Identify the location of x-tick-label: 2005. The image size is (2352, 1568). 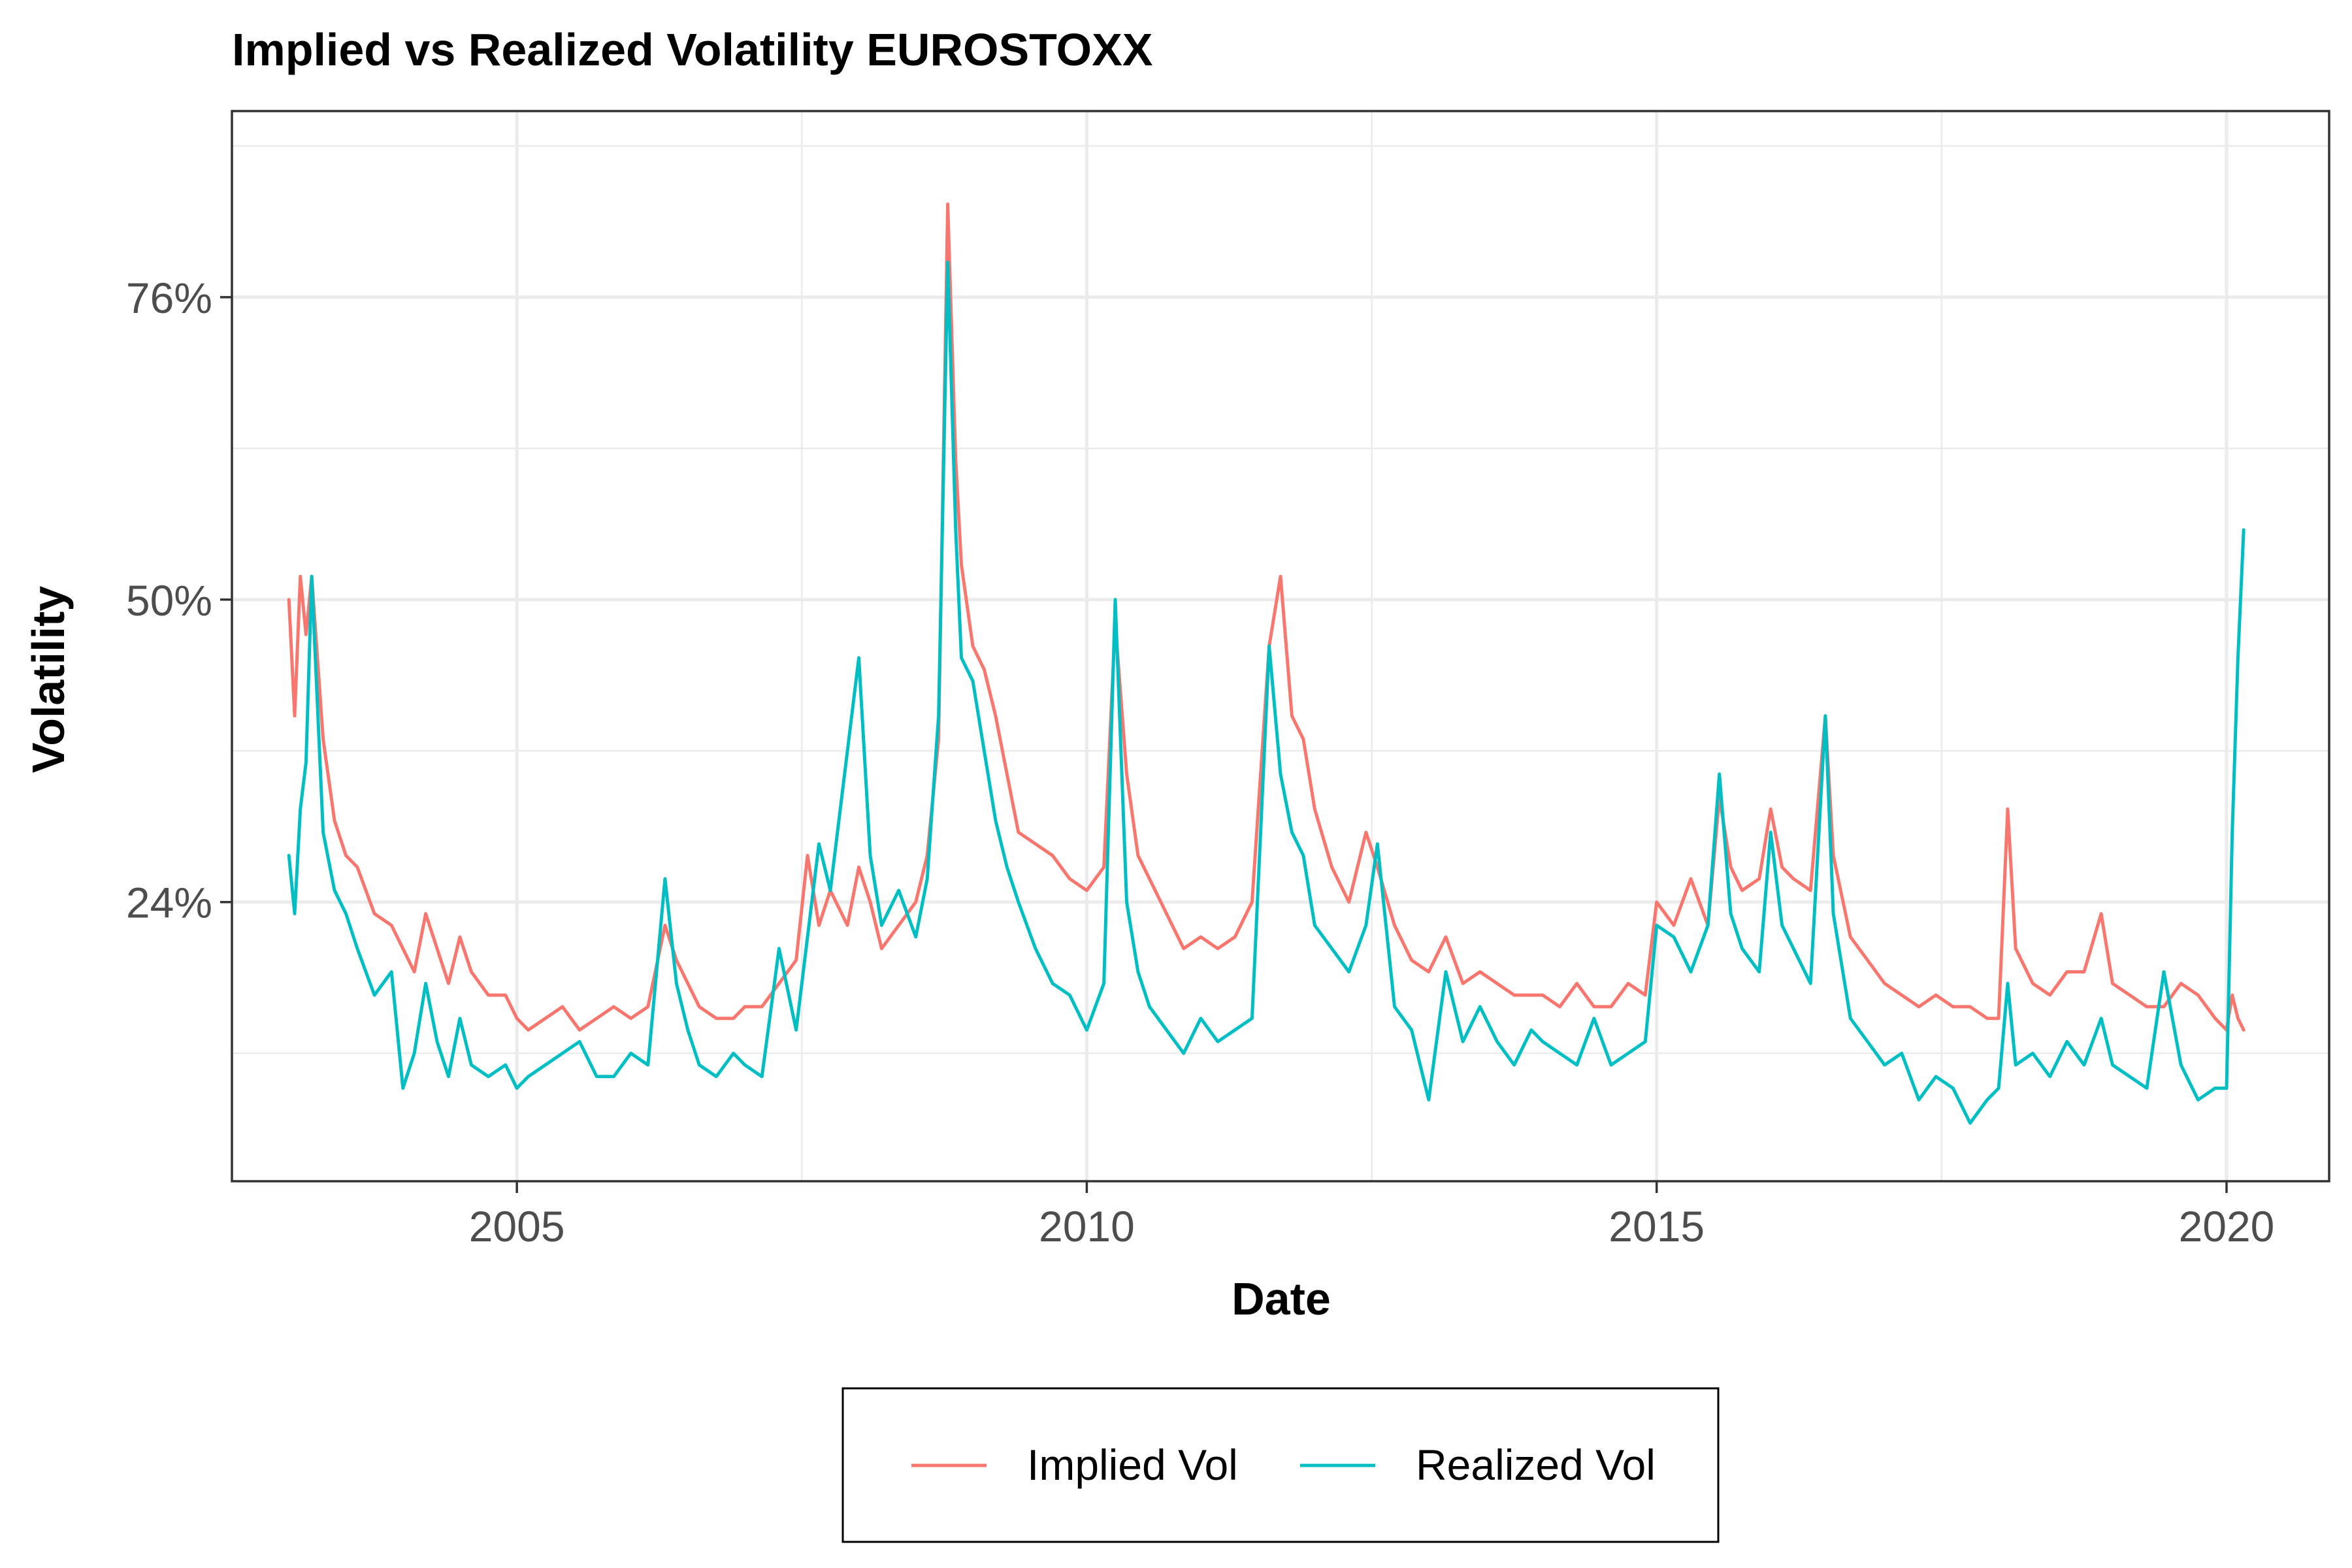
(517, 1226).